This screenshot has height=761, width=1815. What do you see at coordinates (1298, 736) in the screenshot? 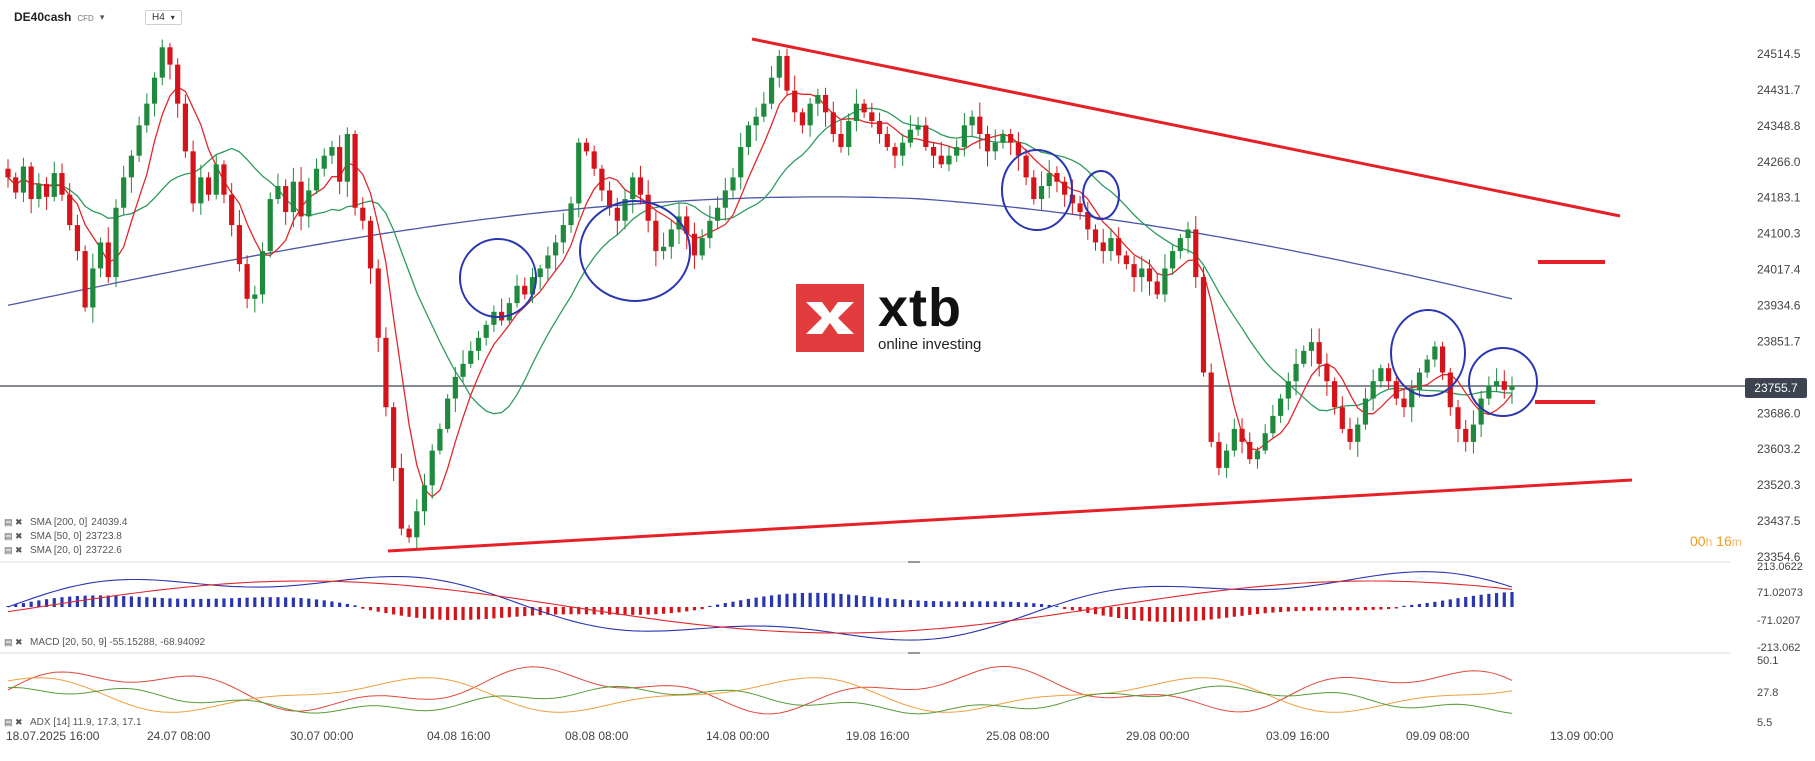
I see `time-tick-label: 03.09 16:00` at bounding box center [1298, 736].